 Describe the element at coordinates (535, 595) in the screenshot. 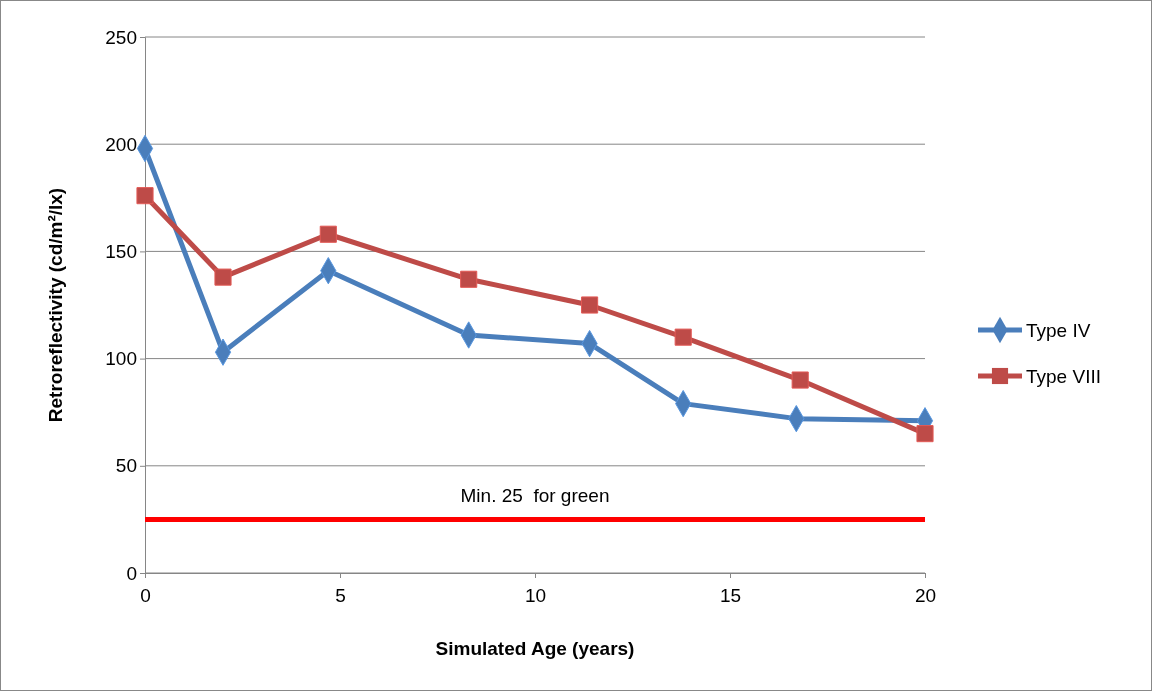

I see `x-tick-label: 10` at that location.